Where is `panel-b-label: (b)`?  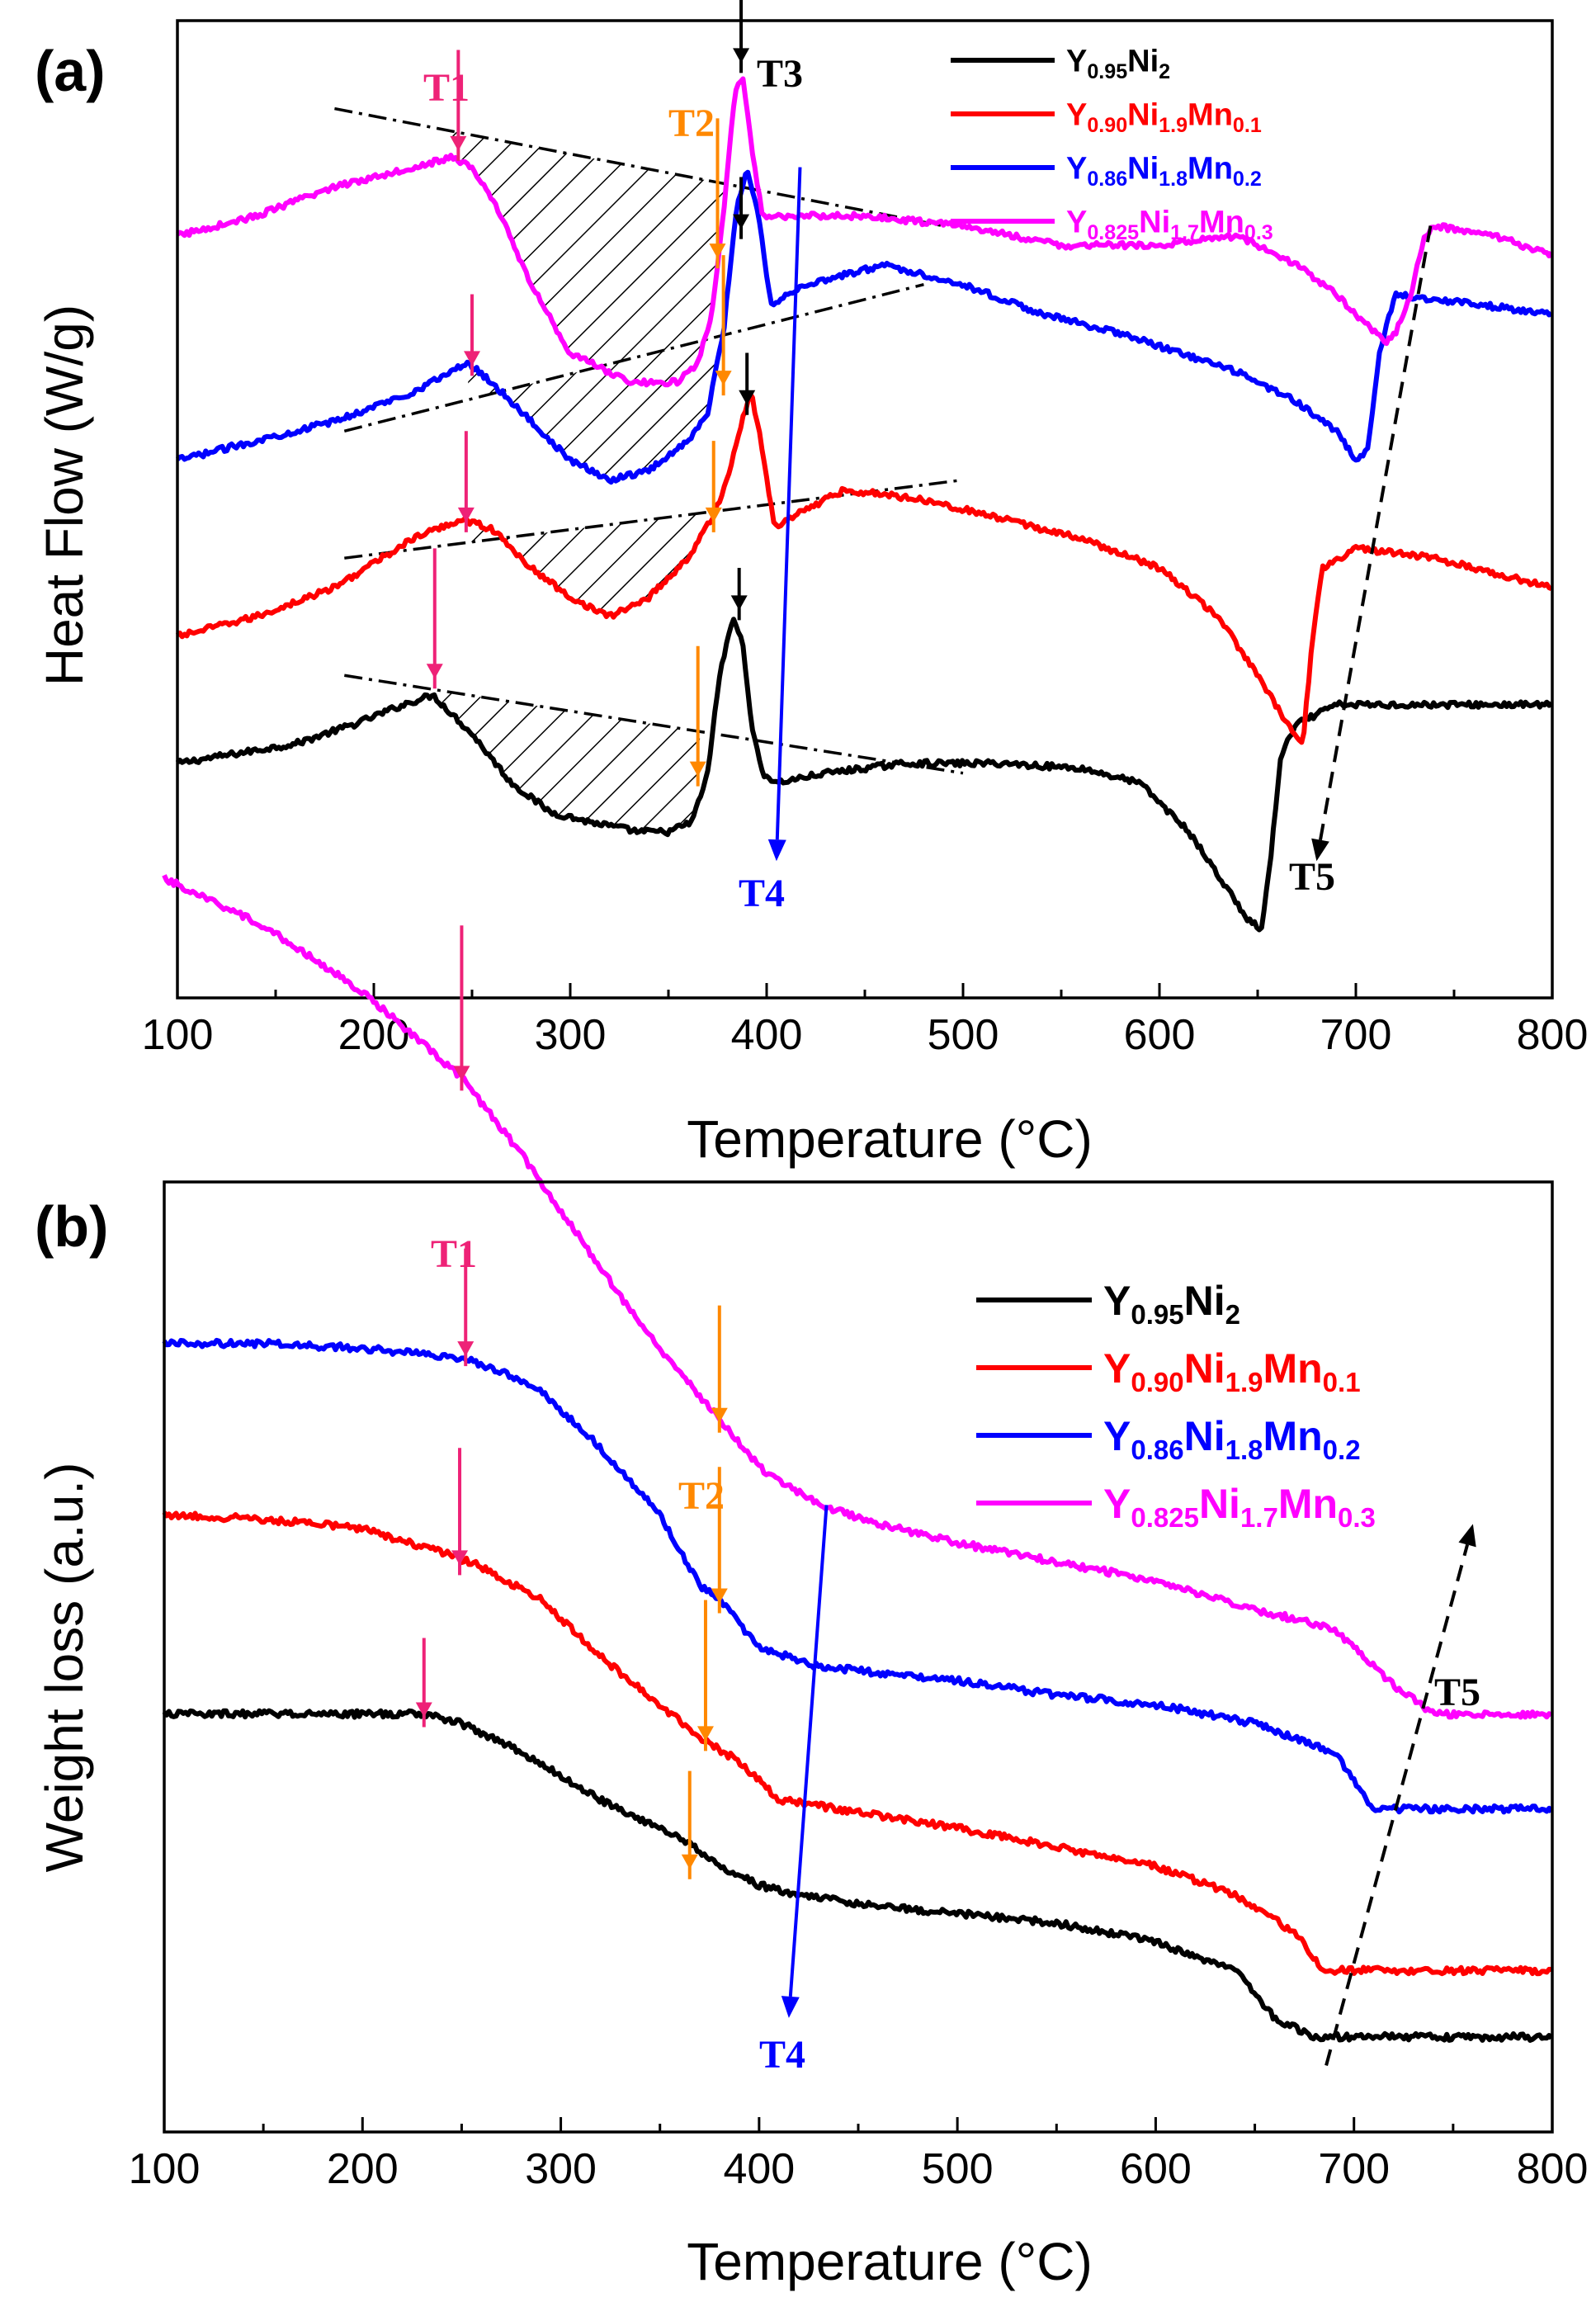 panel-b-label: (b) is located at coordinates (71, 1226).